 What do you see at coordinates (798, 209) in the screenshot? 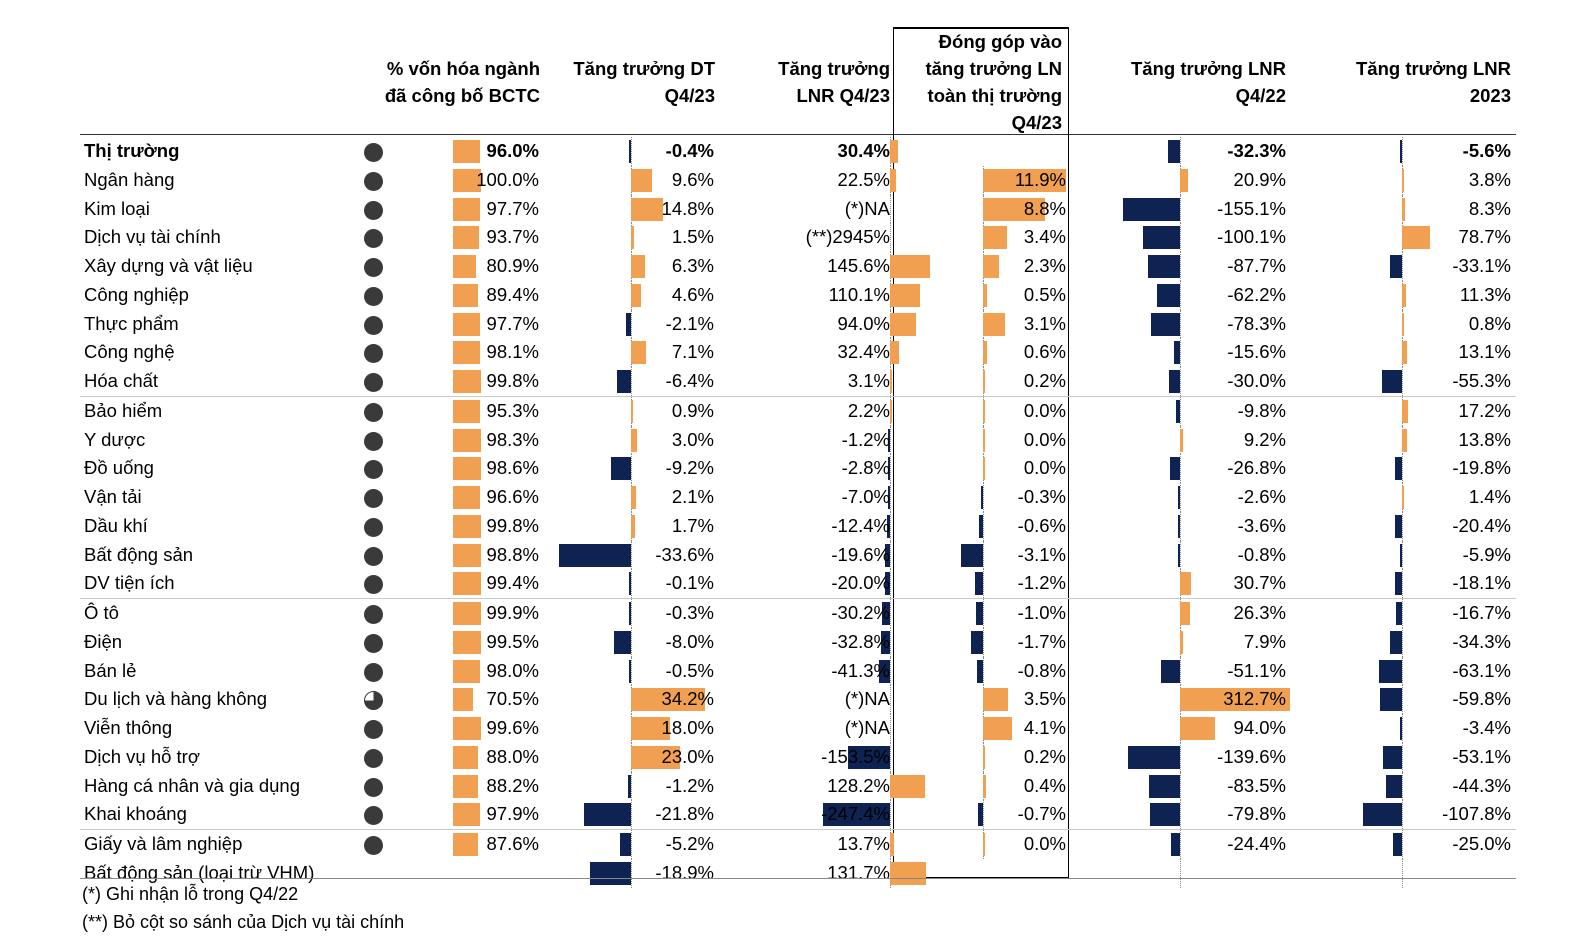
I see `table-row: Kim loại 97.7% 14.8% (*)NA 8.8% -155.1% 8.3%` at bounding box center [798, 209].